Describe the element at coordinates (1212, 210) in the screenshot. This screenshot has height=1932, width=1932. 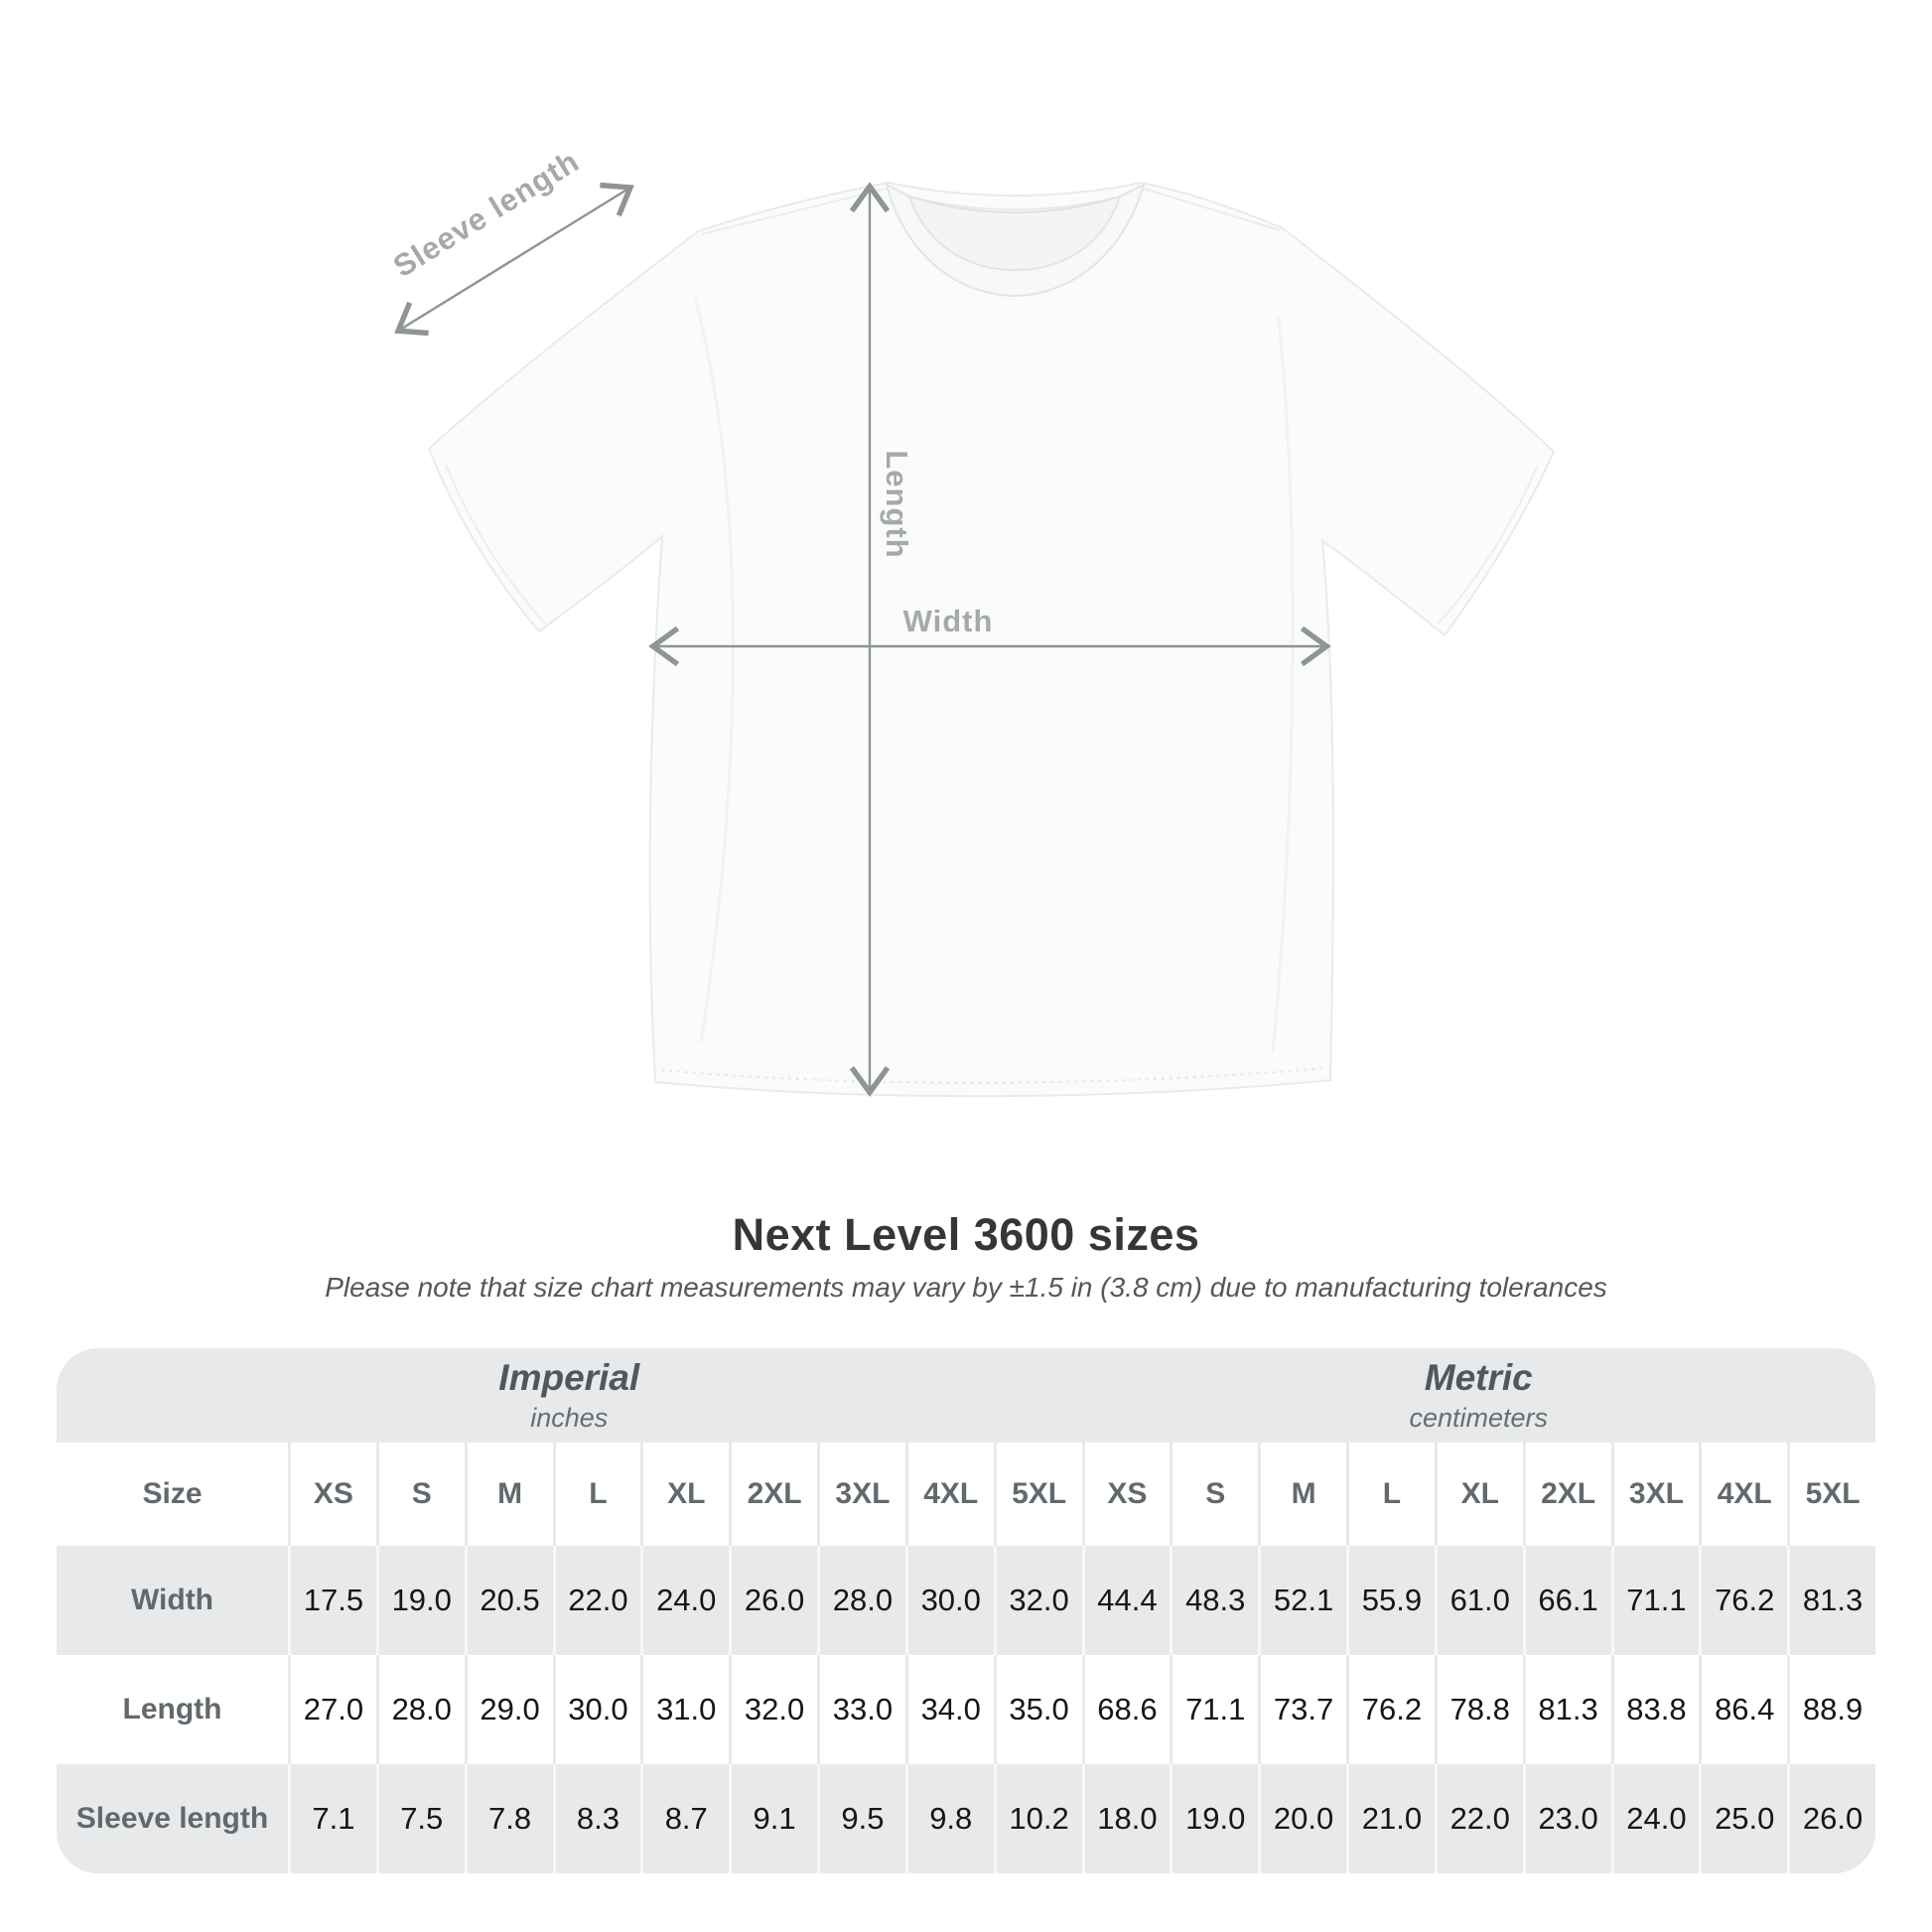
I see `shoulder-seam-right` at that location.